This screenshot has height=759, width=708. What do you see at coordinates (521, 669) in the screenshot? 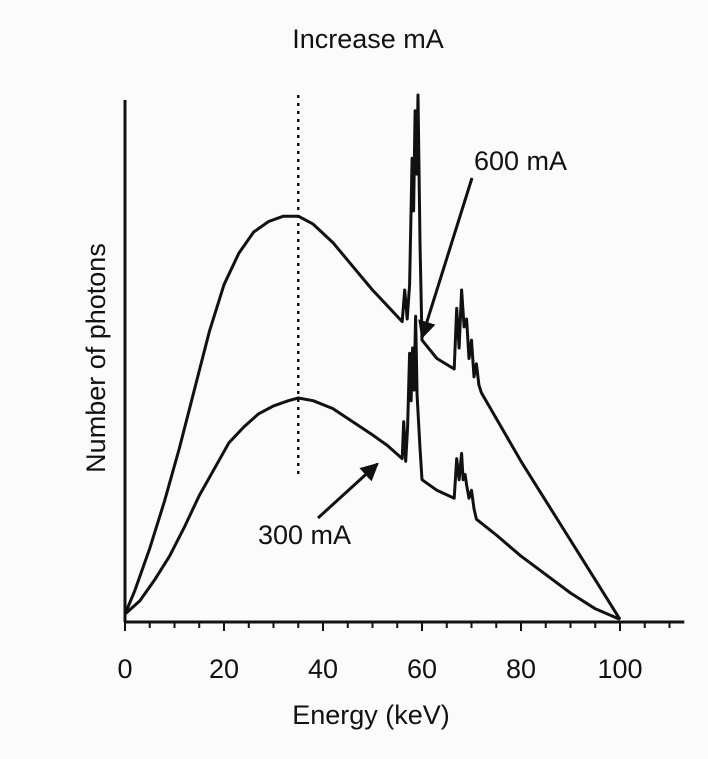
I see `x-tick-label: 80` at bounding box center [521, 669].